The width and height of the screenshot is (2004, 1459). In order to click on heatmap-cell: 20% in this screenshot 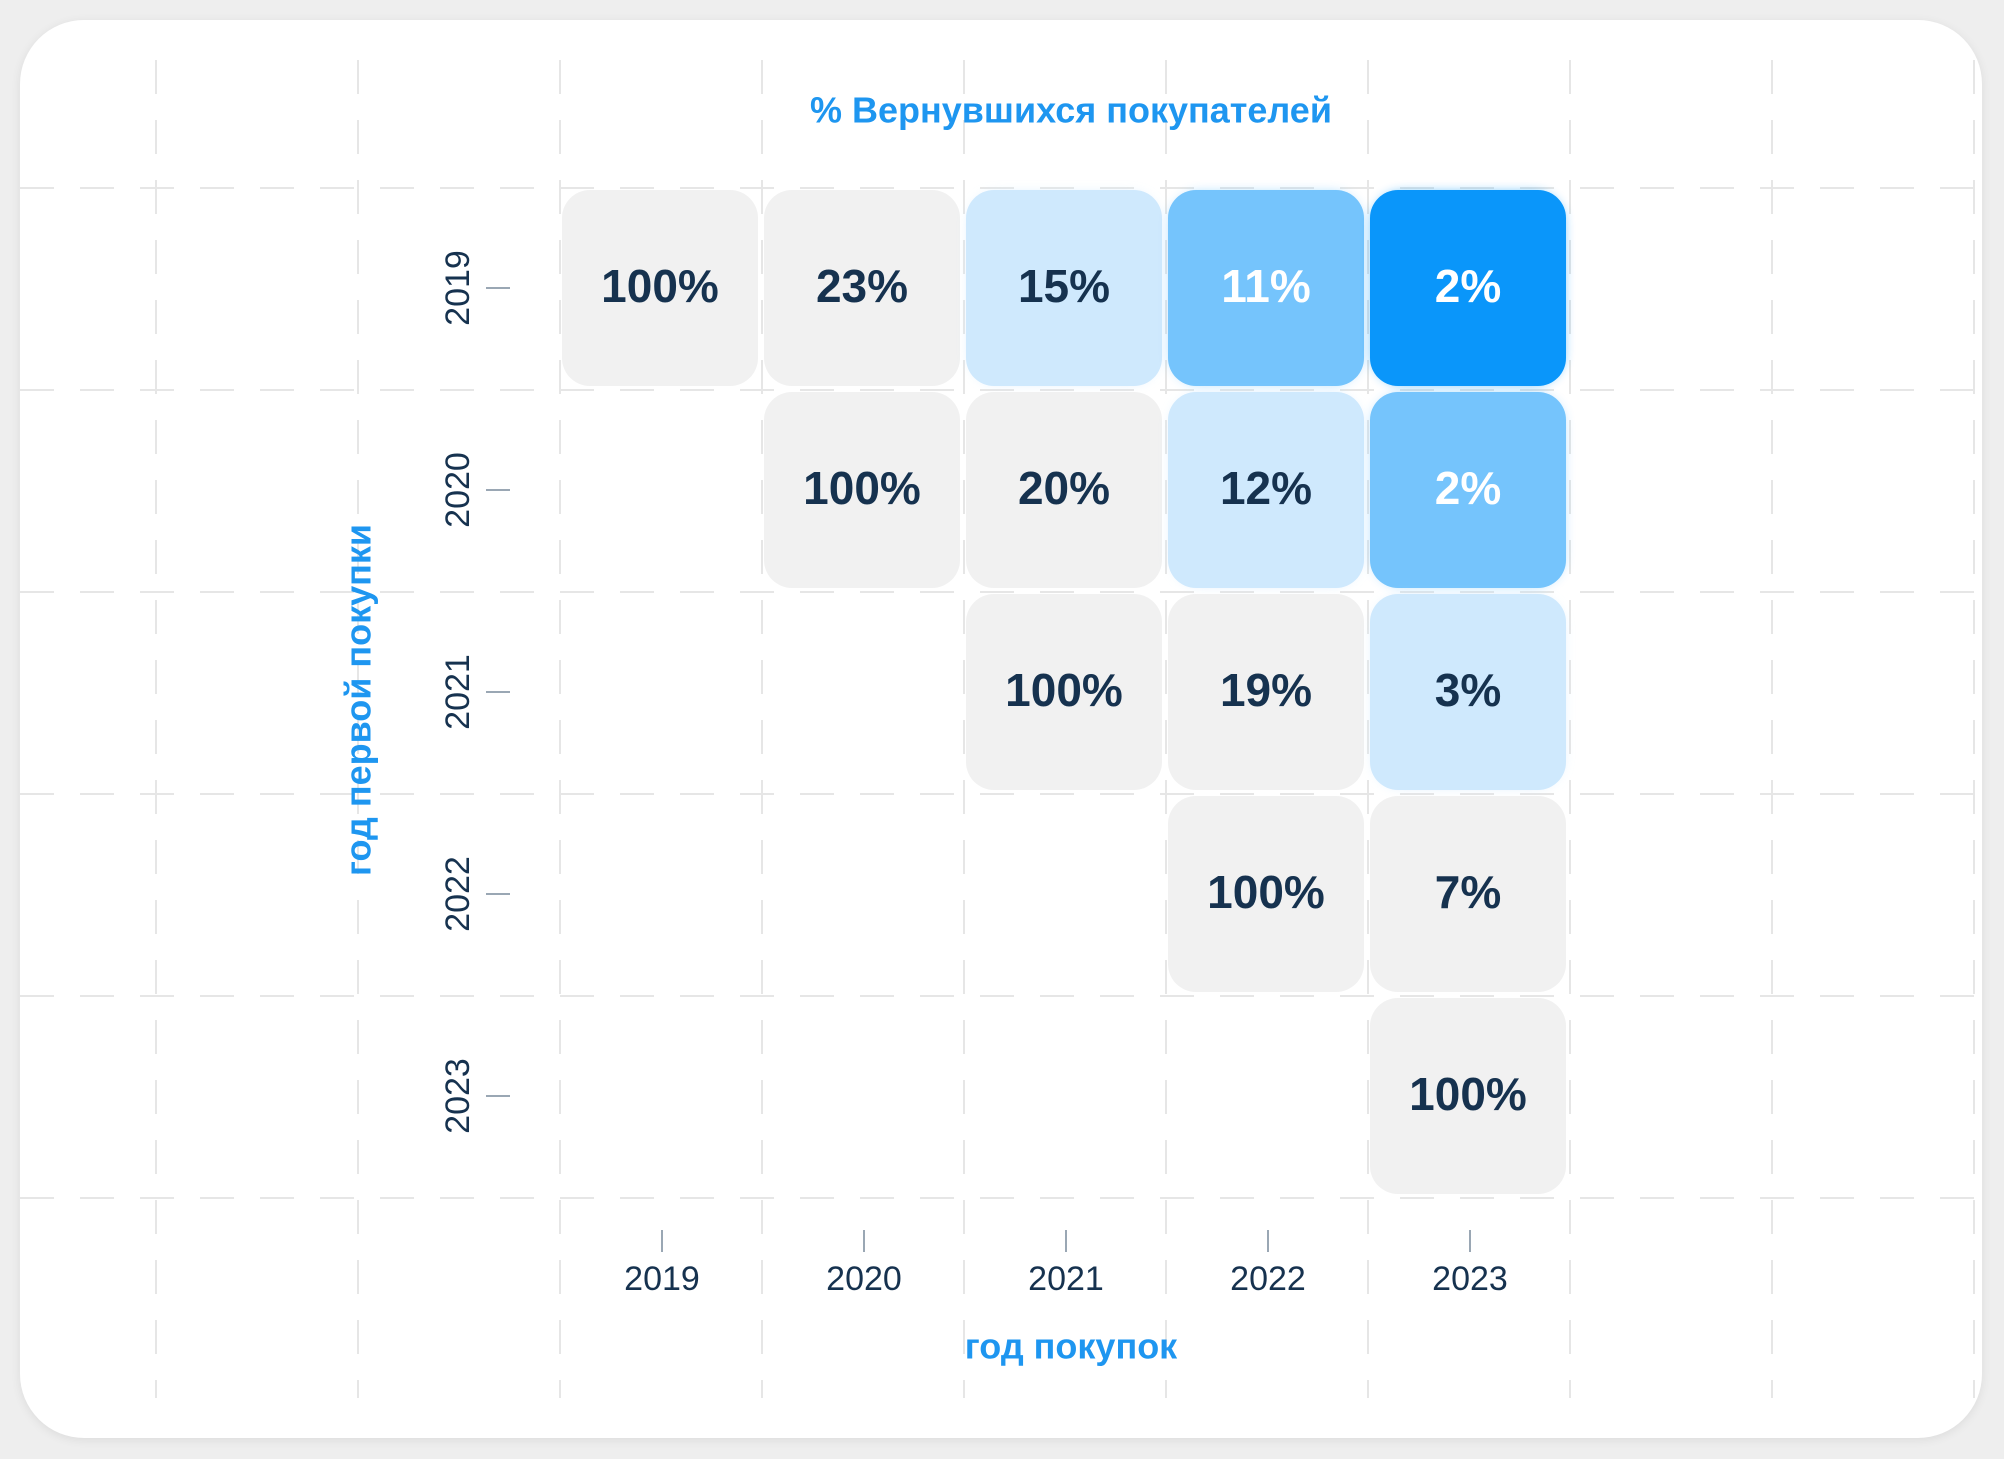, I will do `click(1064, 490)`.